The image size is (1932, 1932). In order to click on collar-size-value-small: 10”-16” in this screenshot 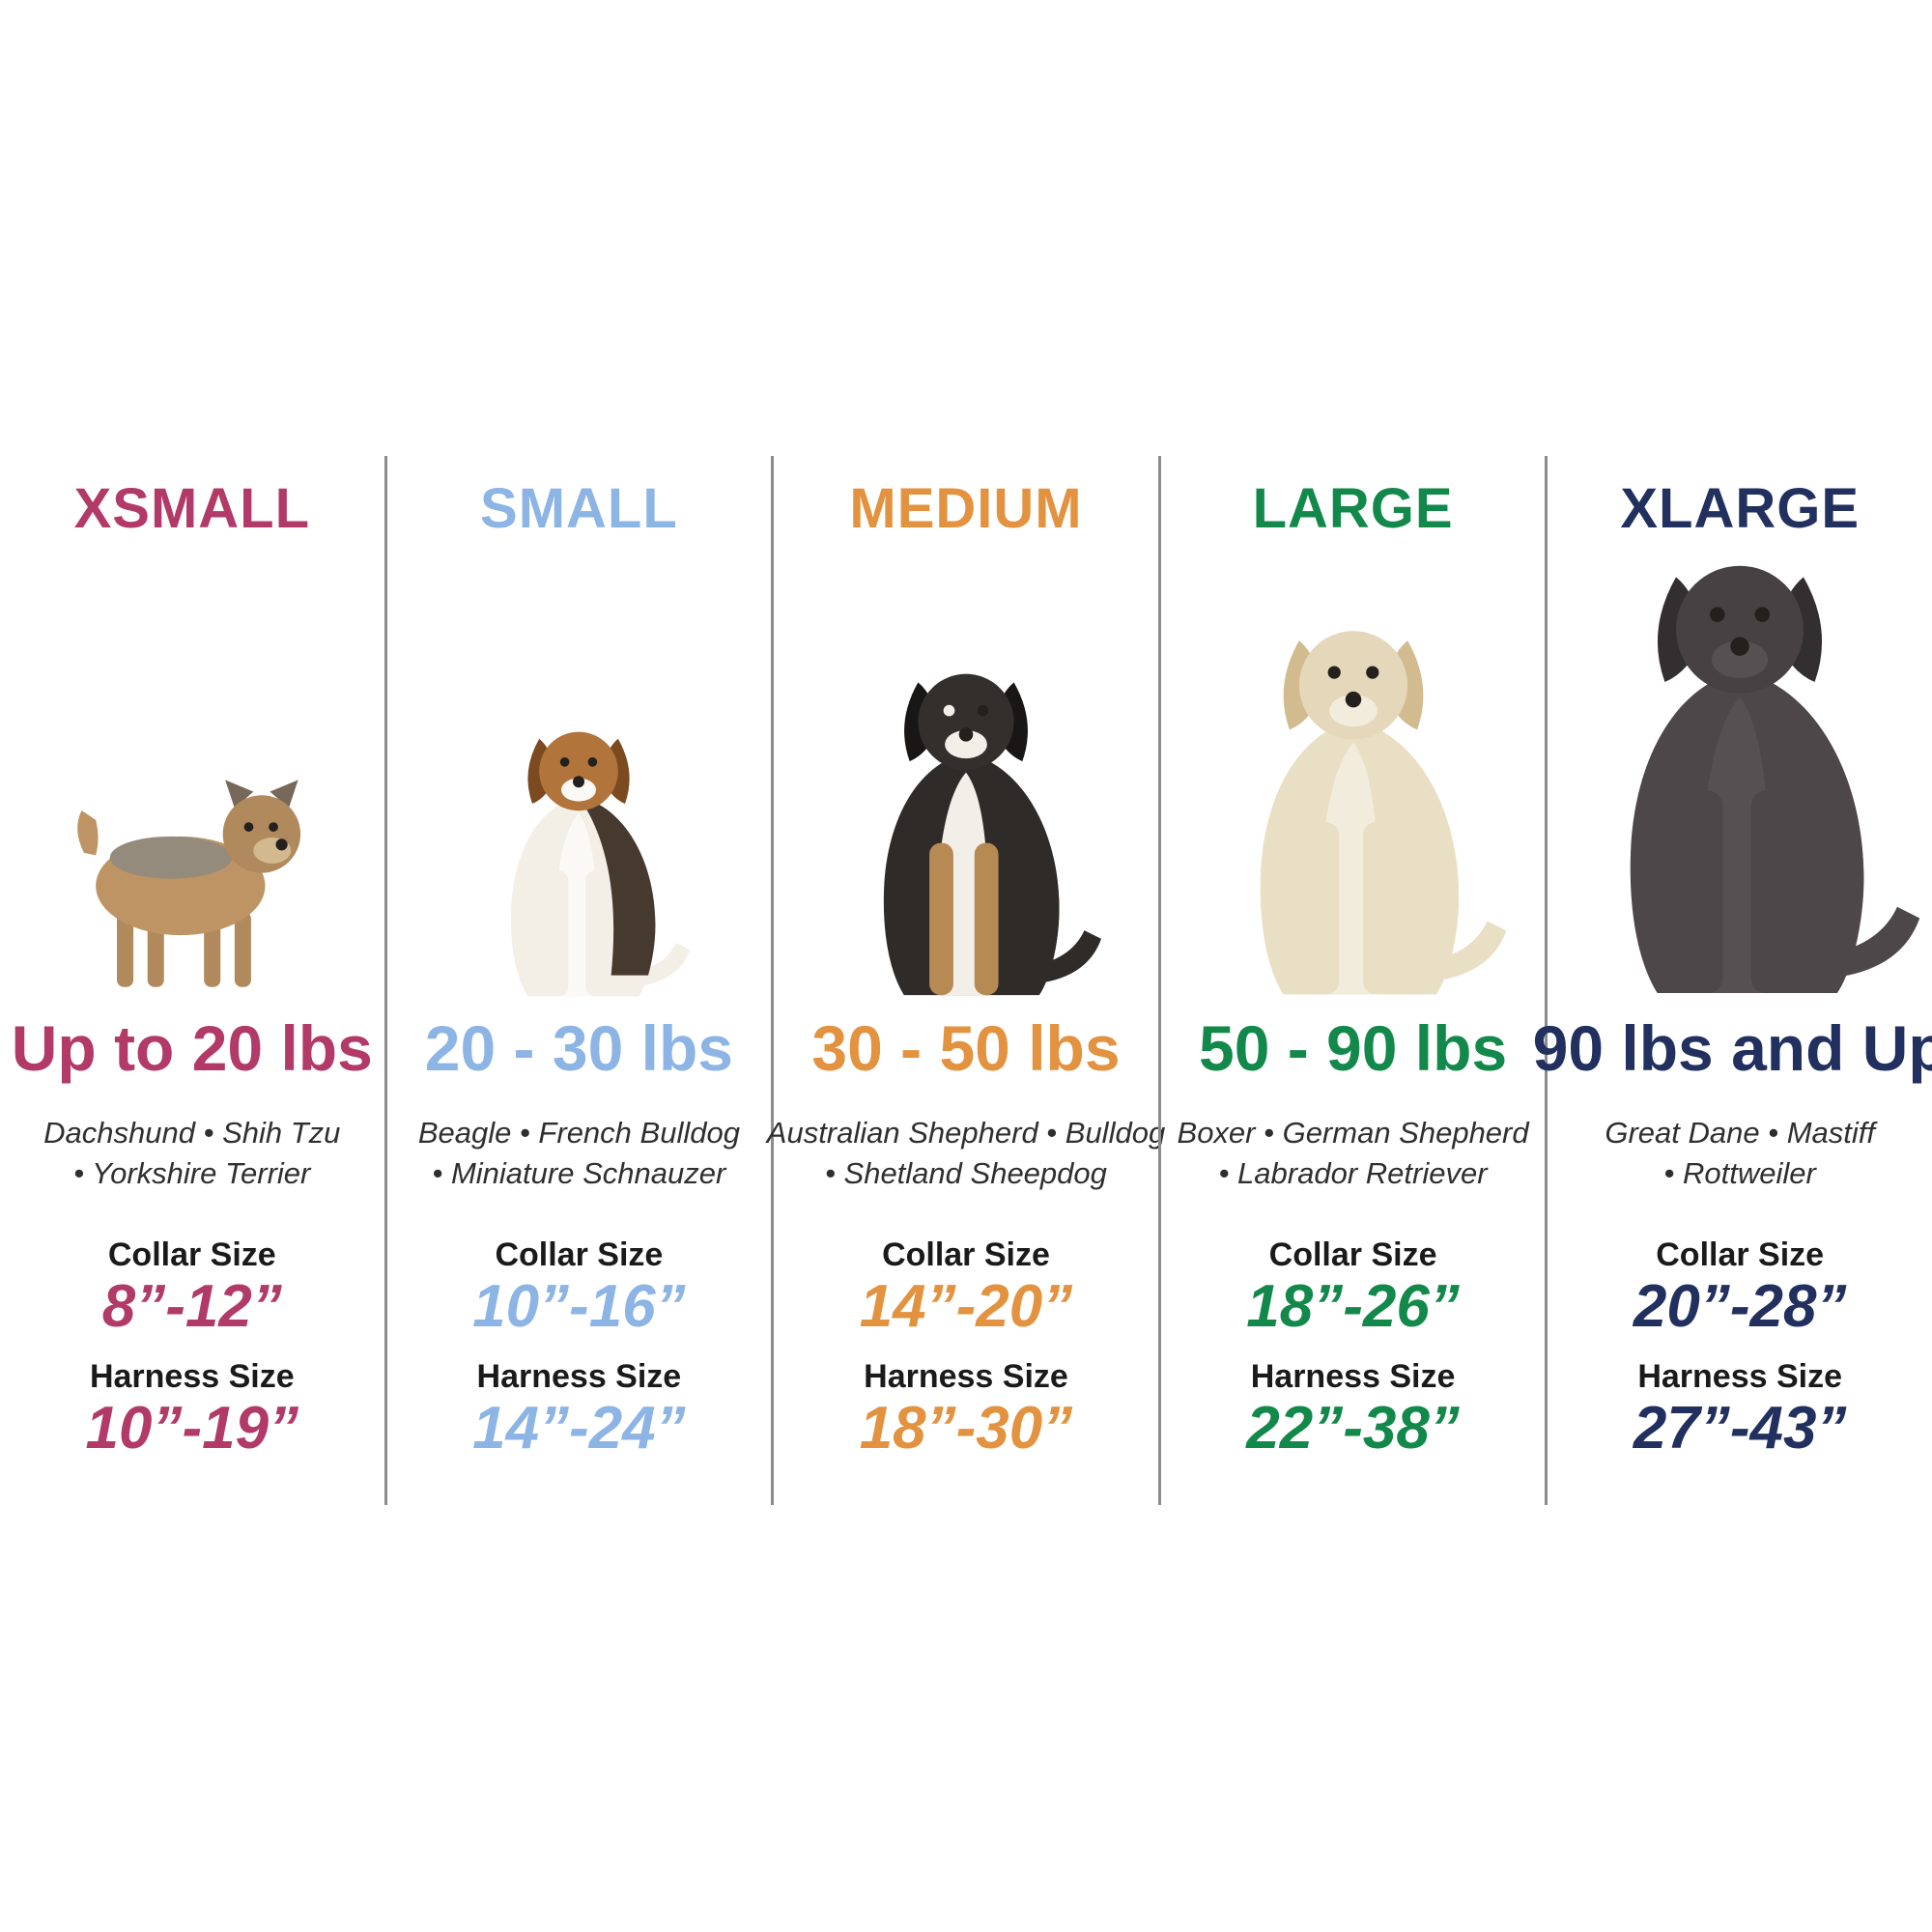, I will do `click(579, 1306)`.